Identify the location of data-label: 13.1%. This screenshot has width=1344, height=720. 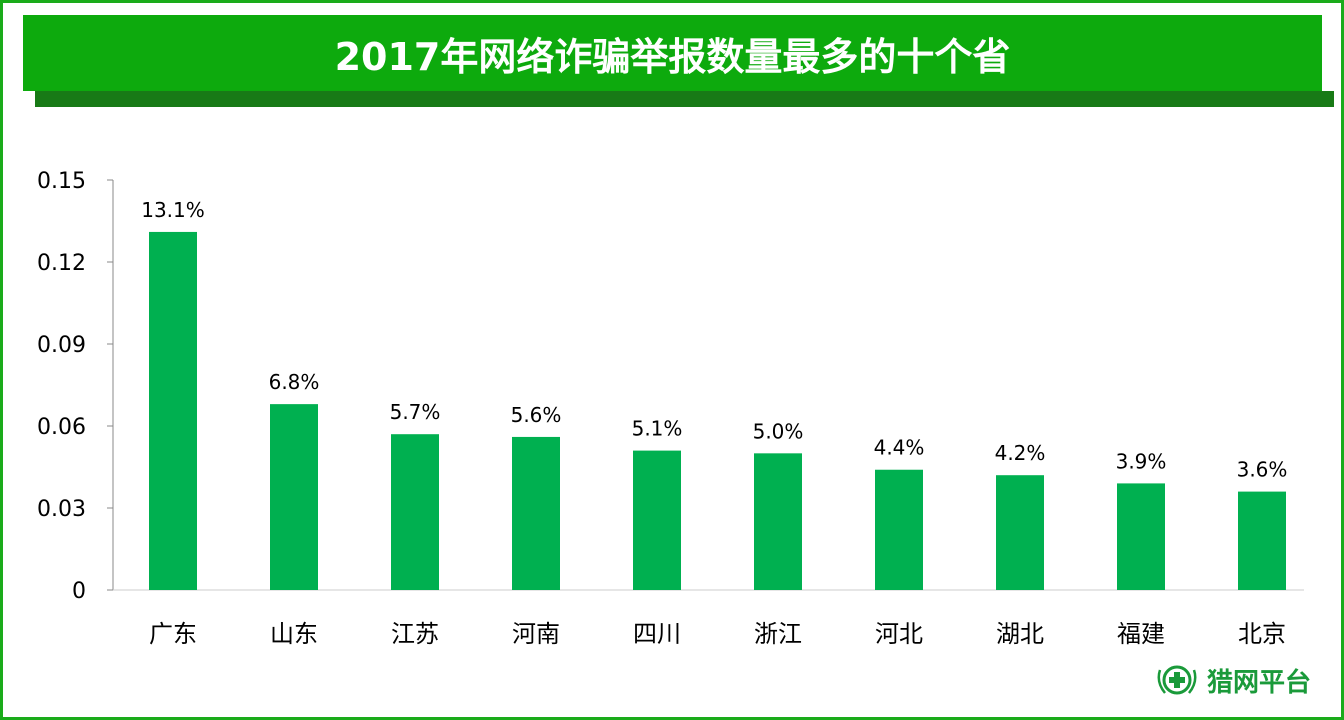
(173, 210).